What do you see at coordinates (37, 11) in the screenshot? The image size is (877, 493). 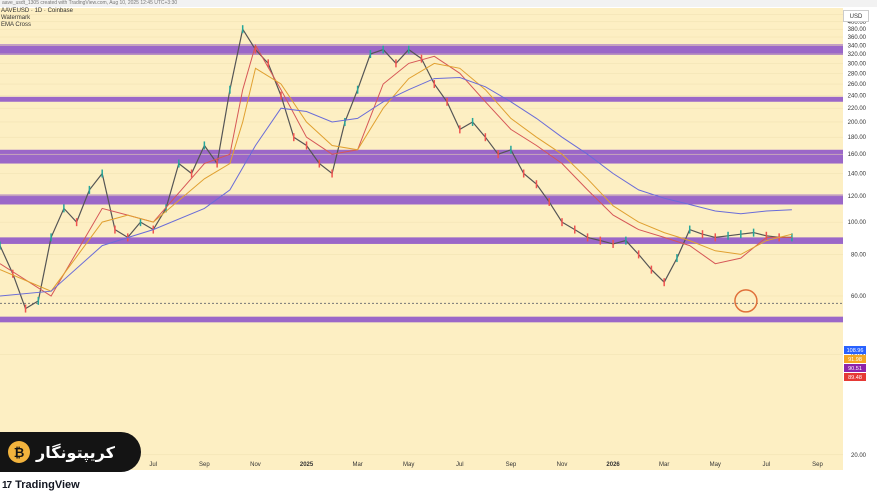 I see `symbol-title: AAVEUSD · 1D · Coinbase` at bounding box center [37, 11].